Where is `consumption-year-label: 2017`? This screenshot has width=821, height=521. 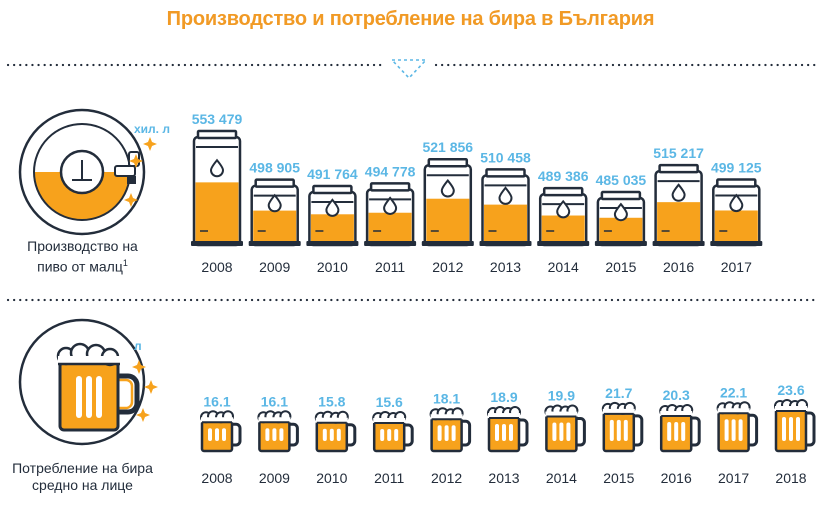
consumption-year-label: 2017 is located at coordinates (733, 478).